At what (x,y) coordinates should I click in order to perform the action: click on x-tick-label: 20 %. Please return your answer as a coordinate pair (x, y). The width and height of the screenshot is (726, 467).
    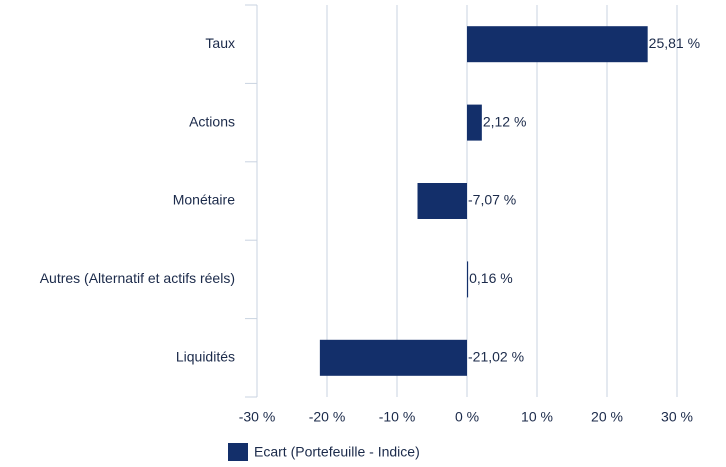
    Looking at the image, I should click on (607, 417).